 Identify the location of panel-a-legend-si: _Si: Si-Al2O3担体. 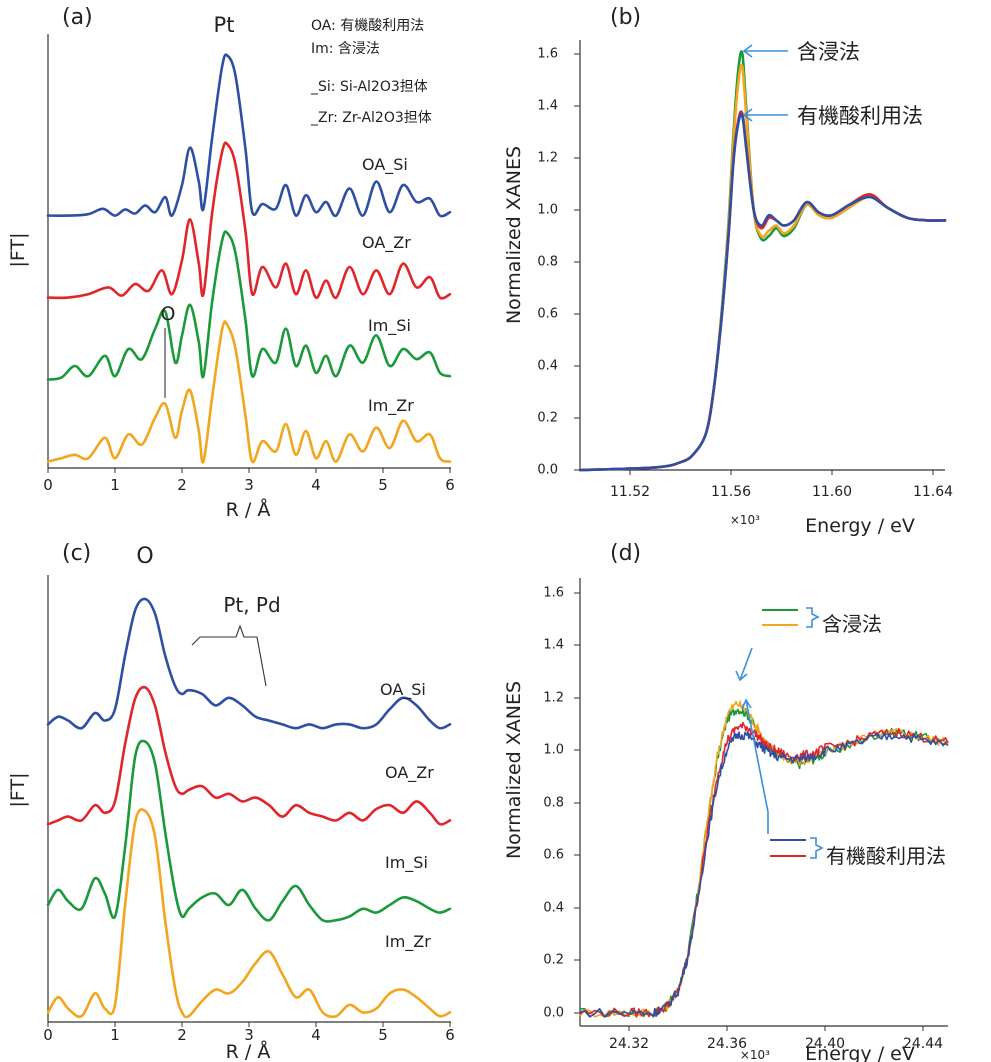
(369, 87).